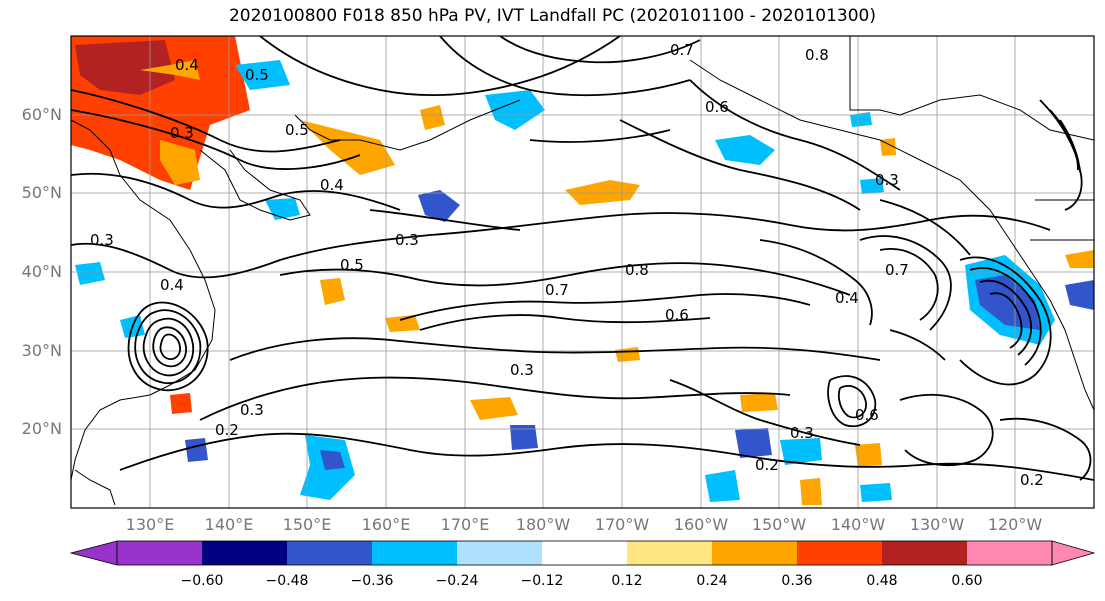 The height and width of the screenshot is (601, 1105). What do you see at coordinates (1079, 259) in the screenshot?
I see `shade-orange-far-east` at bounding box center [1079, 259].